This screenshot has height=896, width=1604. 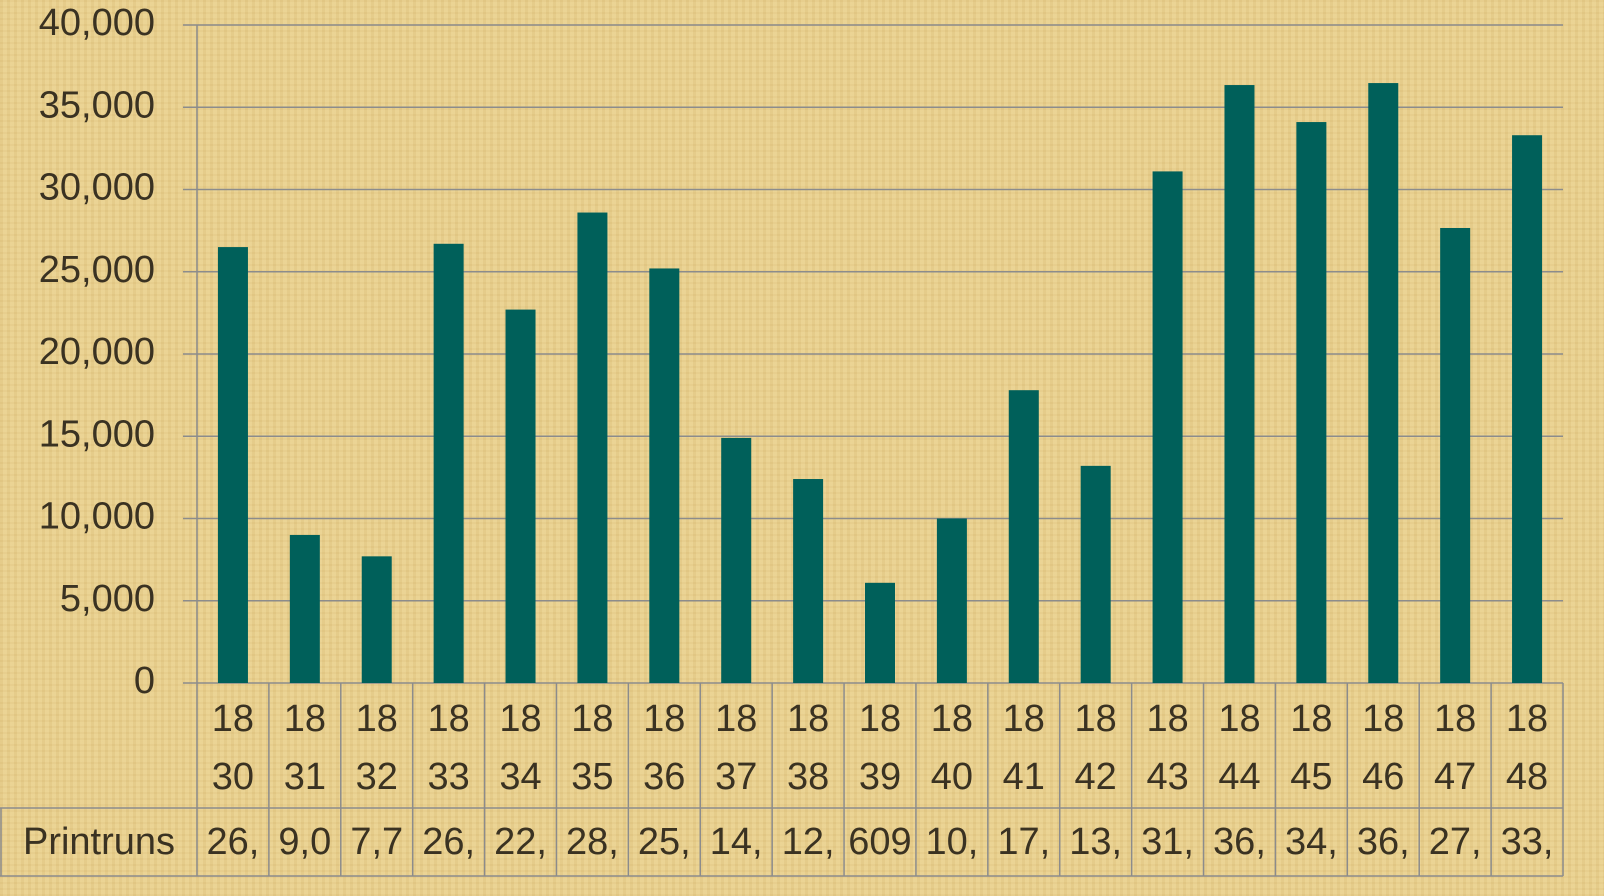 What do you see at coordinates (233, 748) in the screenshot?
I see `x-tick-label: 1830` at bounding box center [233, 748].